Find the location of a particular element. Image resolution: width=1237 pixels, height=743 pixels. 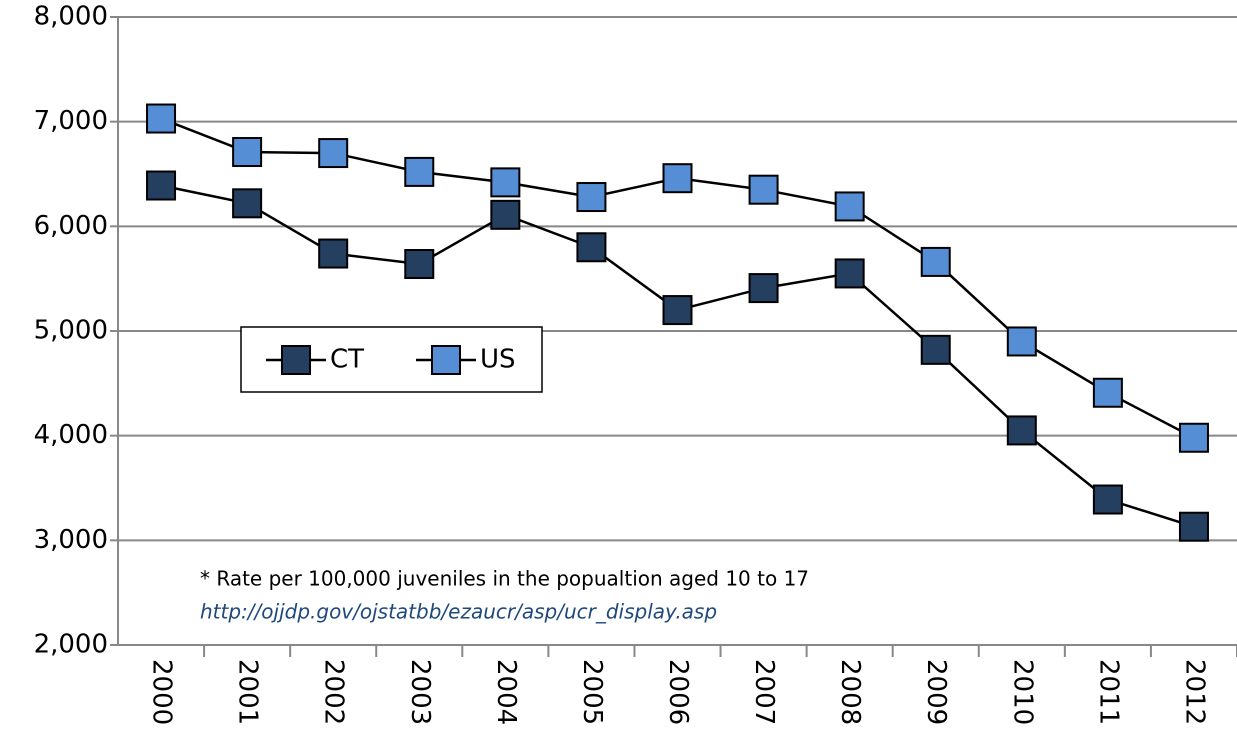

x-tick-label: 2006 is located at coordinates (678, 692).